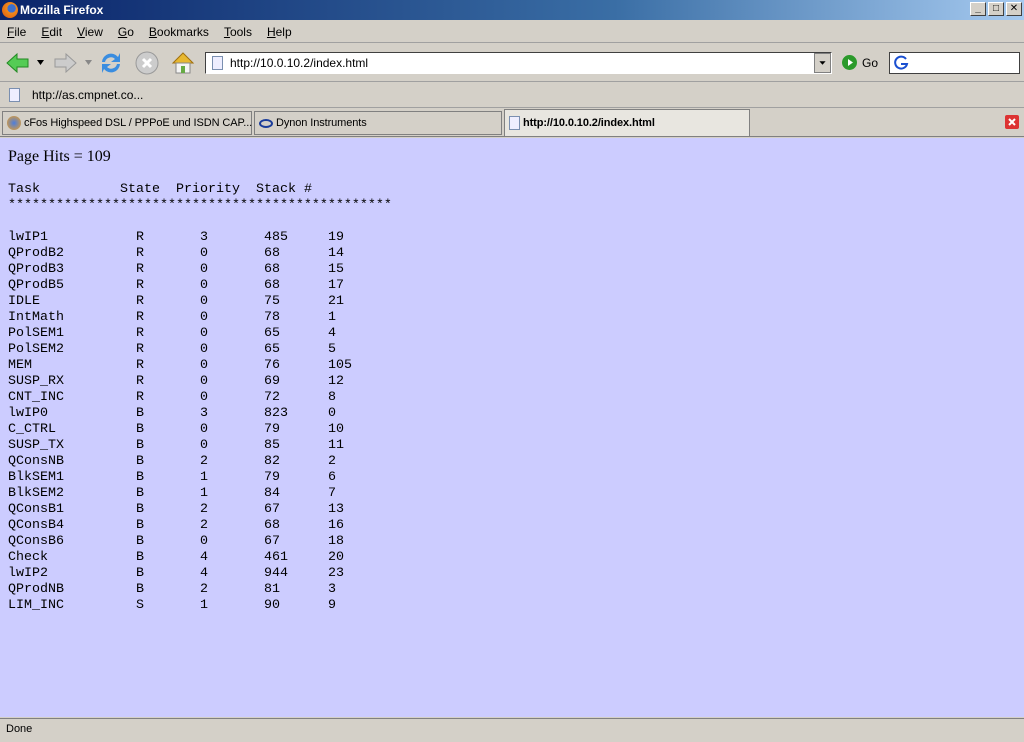 This screenshot has height=742, width=1024. I want to click on navigation-toolbar, so click(512, 63).